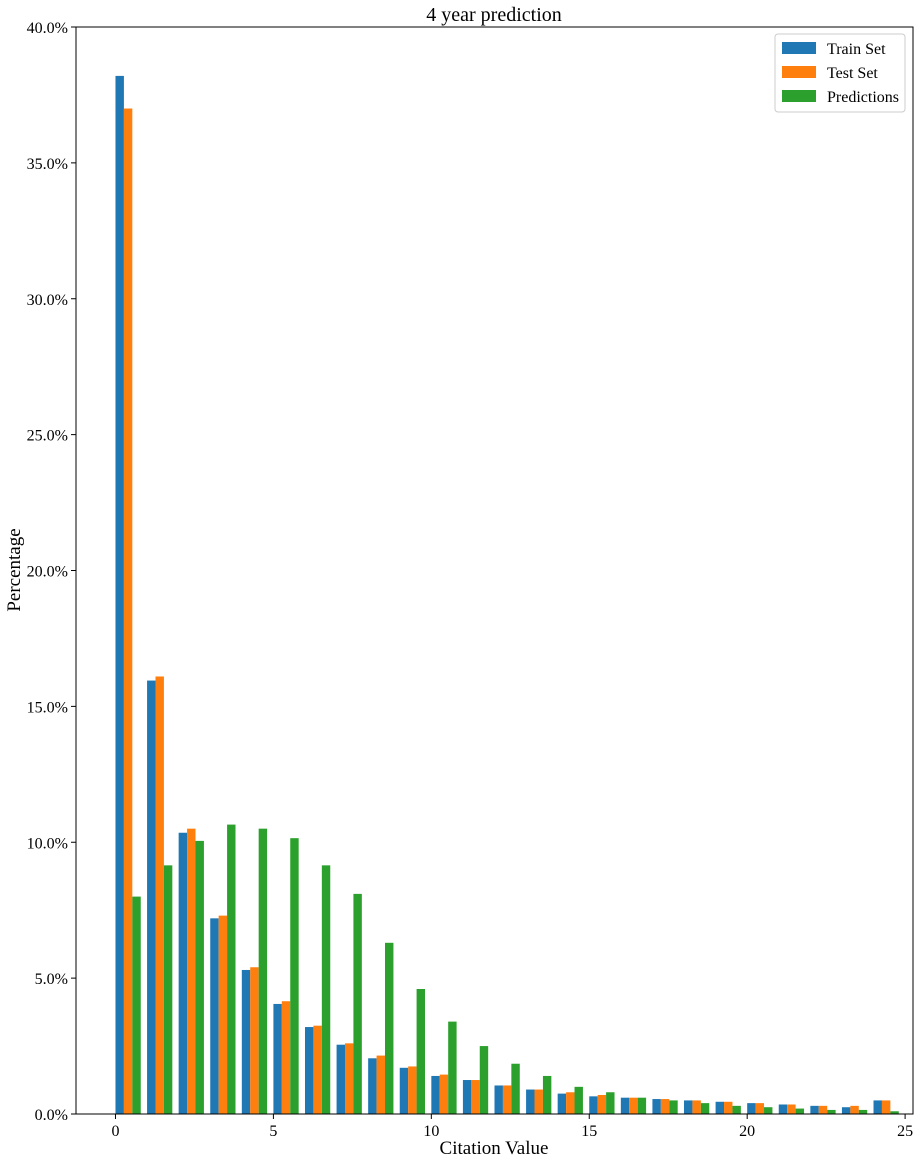  What do you see at coordinates (494, 15) in the screenshot?
I see `chart-title: 4 year prediction` at bounding box center [494, 15].